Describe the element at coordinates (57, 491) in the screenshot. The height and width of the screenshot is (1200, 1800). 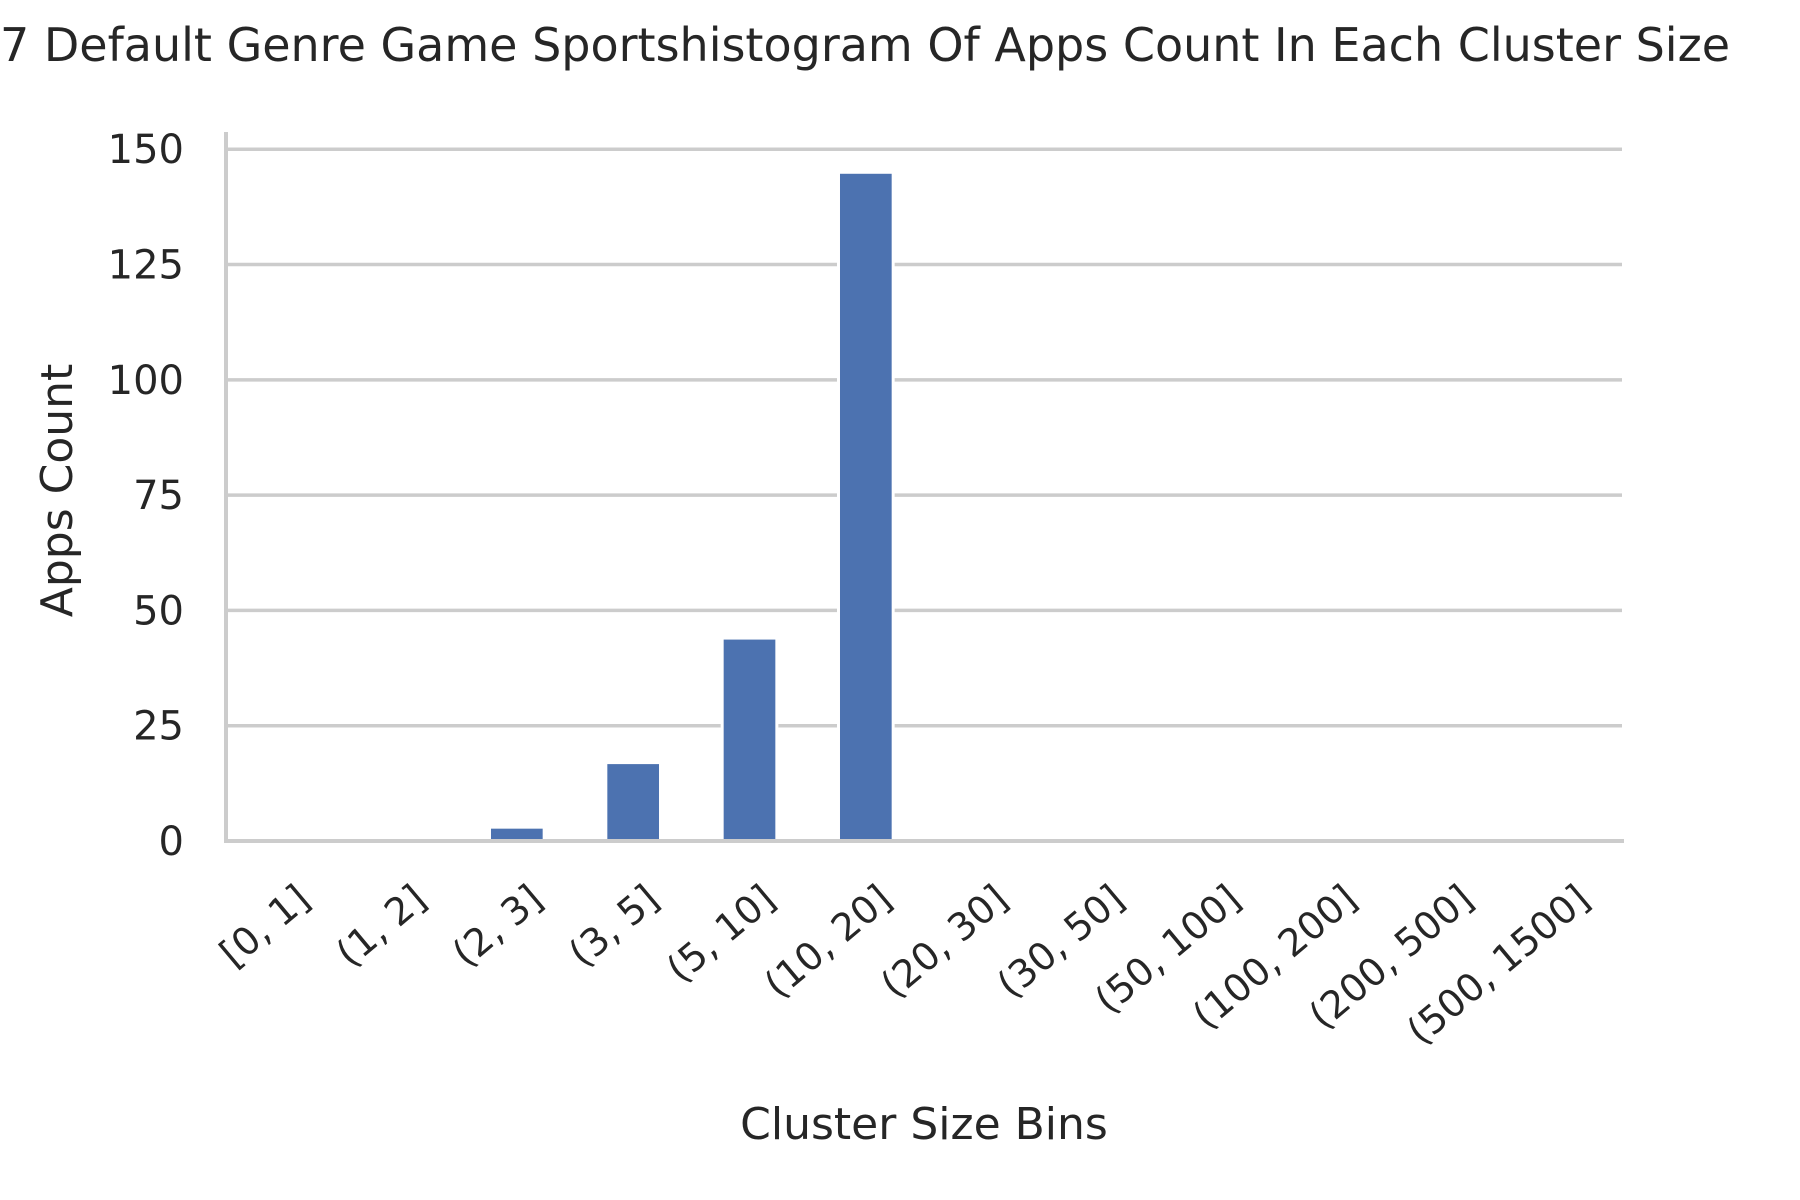
I see `y-axis-label: Apps Count` at that location.